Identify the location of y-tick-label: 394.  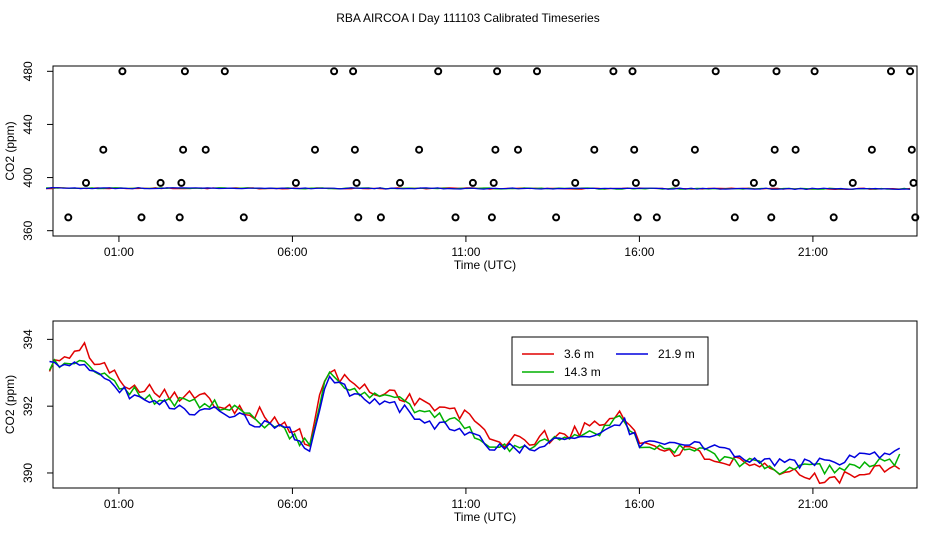
(28, 339).